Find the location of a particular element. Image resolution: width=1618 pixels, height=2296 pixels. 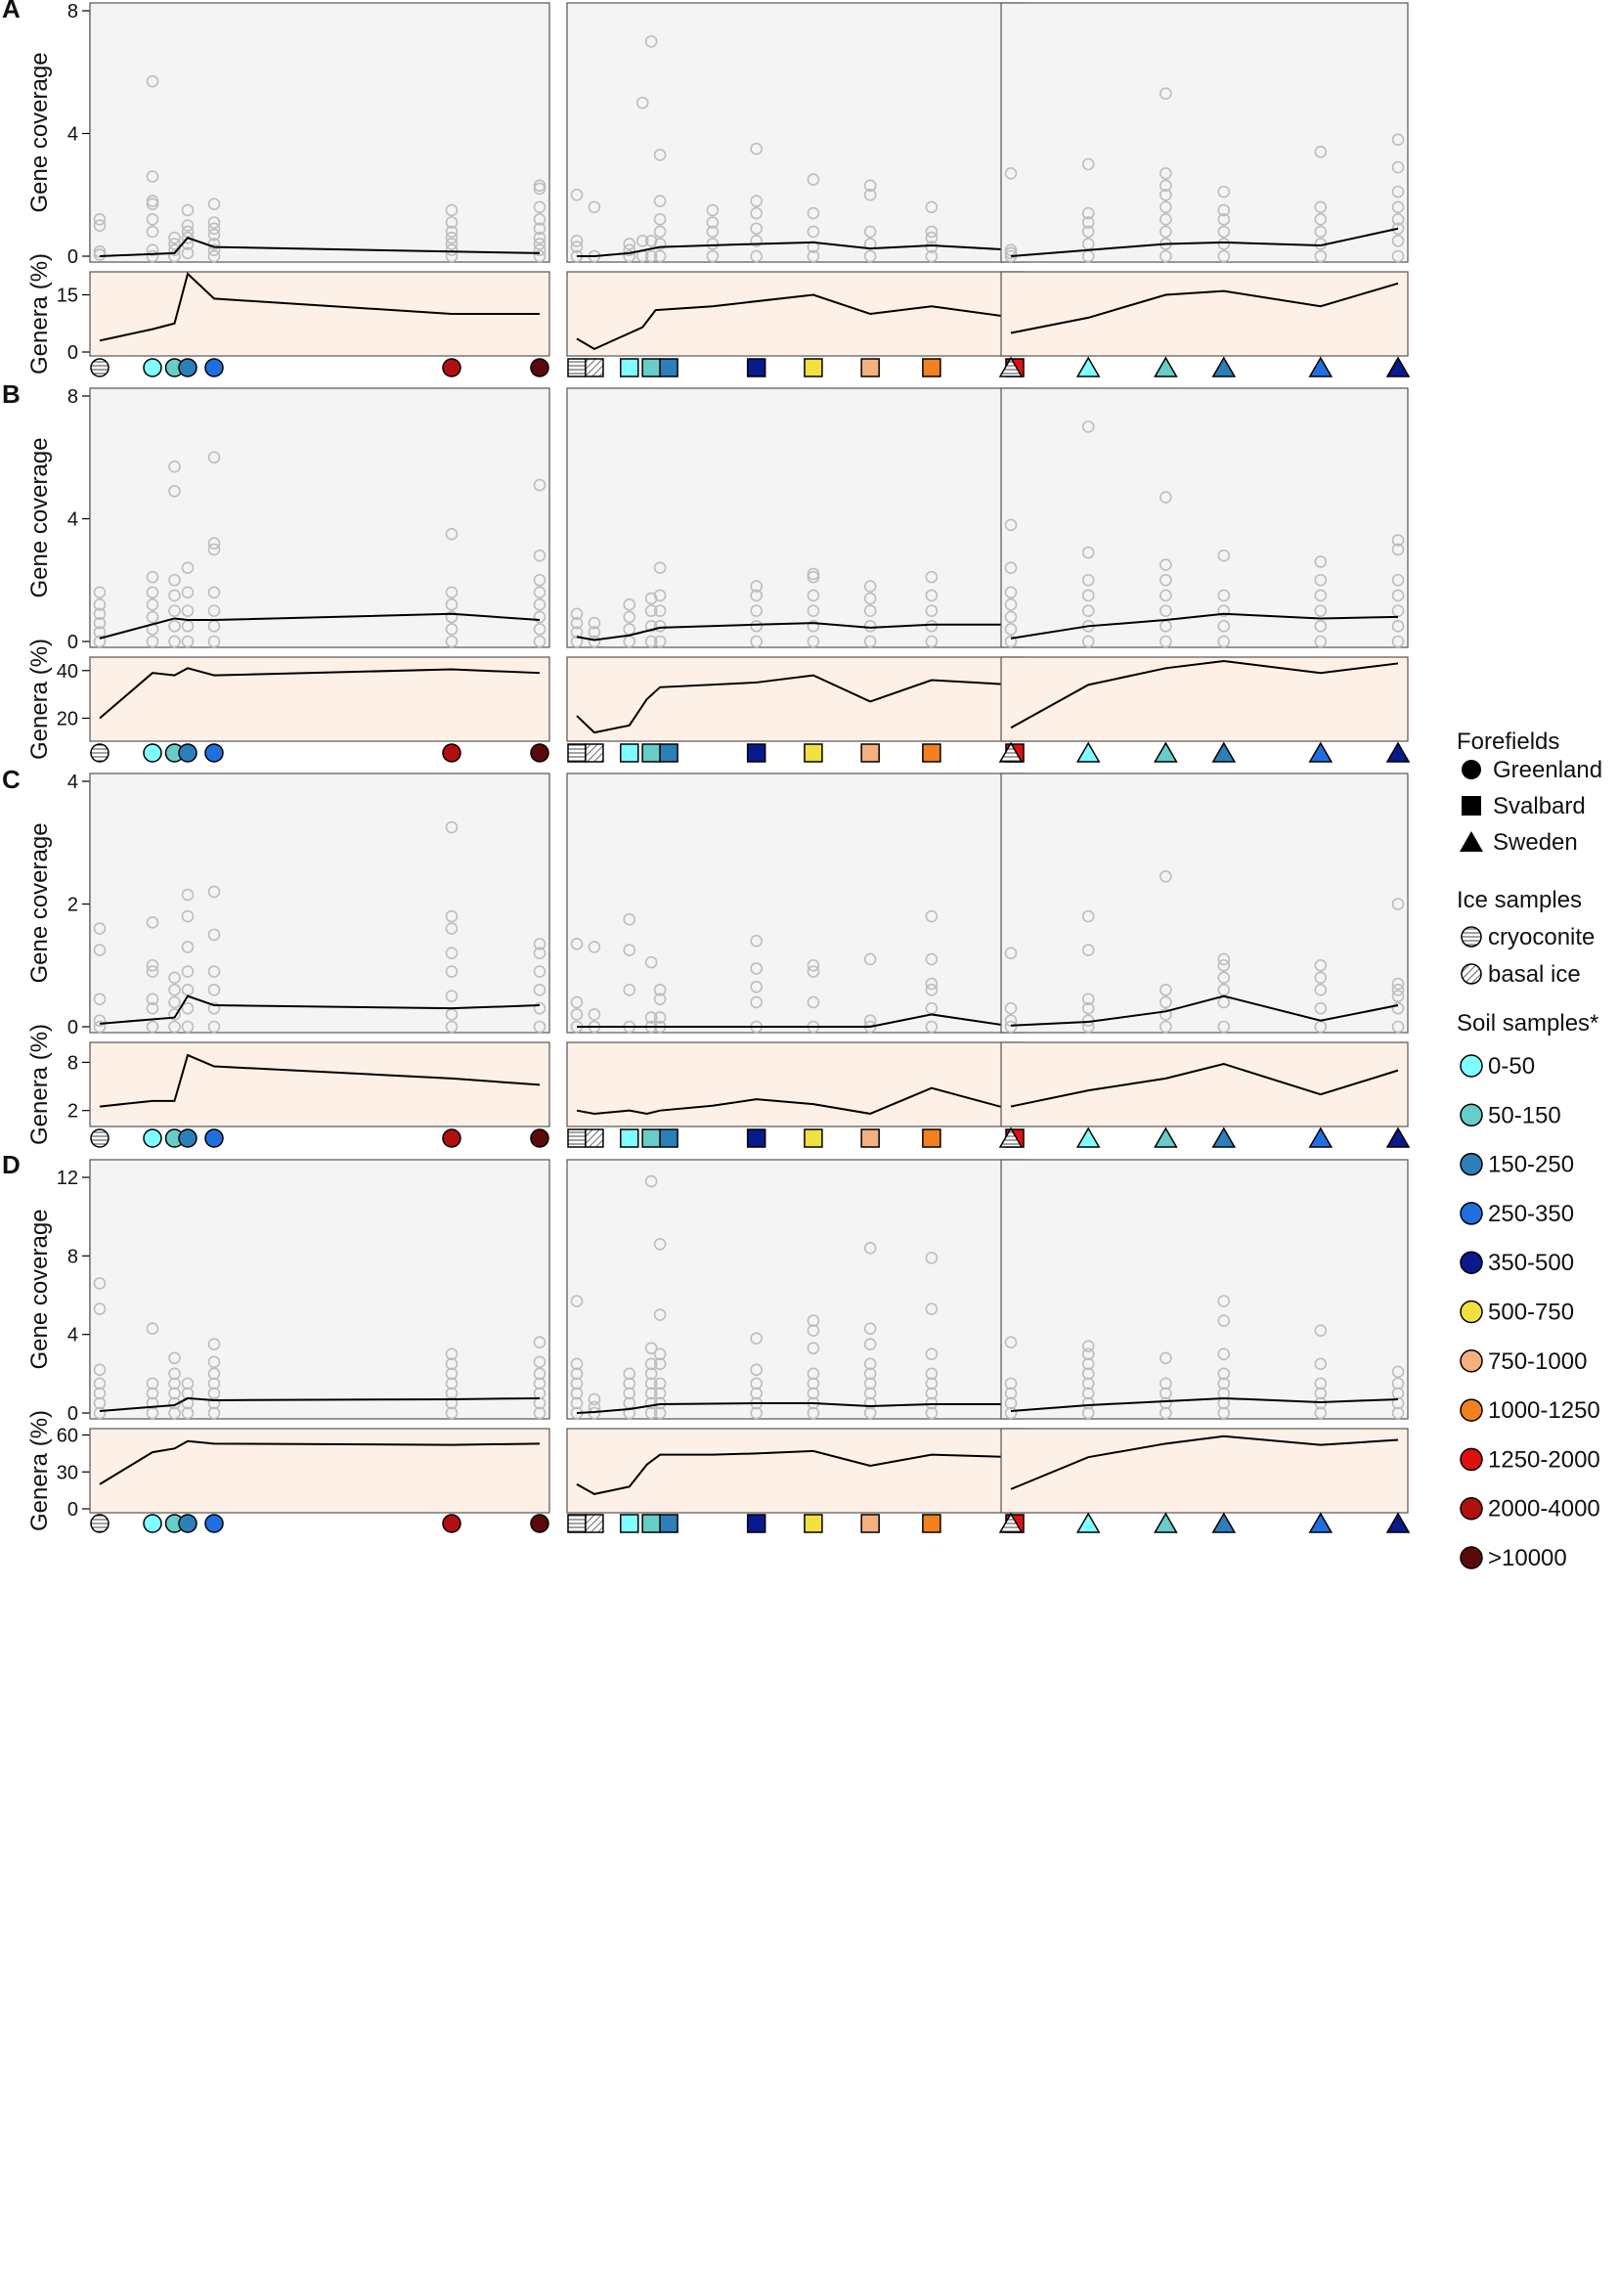

coverage-plot-bg is located at coordinates (1204, 1289).